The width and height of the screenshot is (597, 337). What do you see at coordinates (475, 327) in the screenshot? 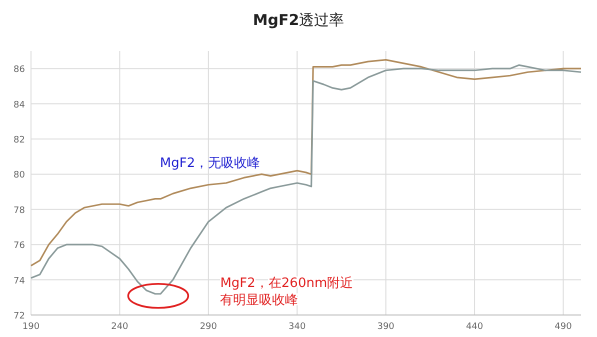
I see `x-tick-label: 440` at bounding box center [475, 327].